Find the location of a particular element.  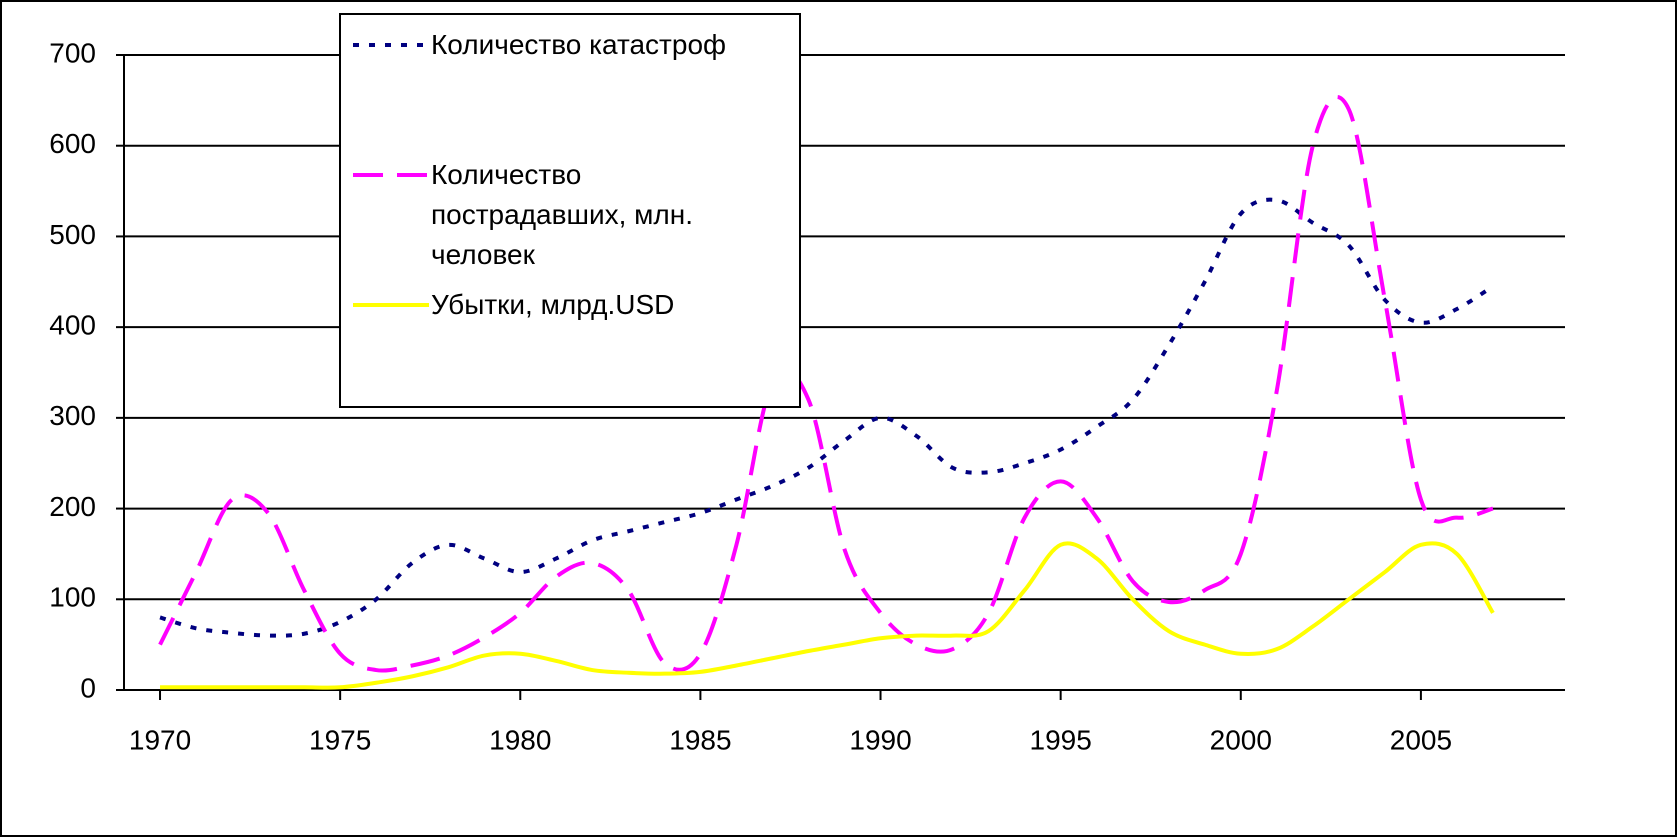

x-tick-label: 1975 is located at coordinates (340, 739).